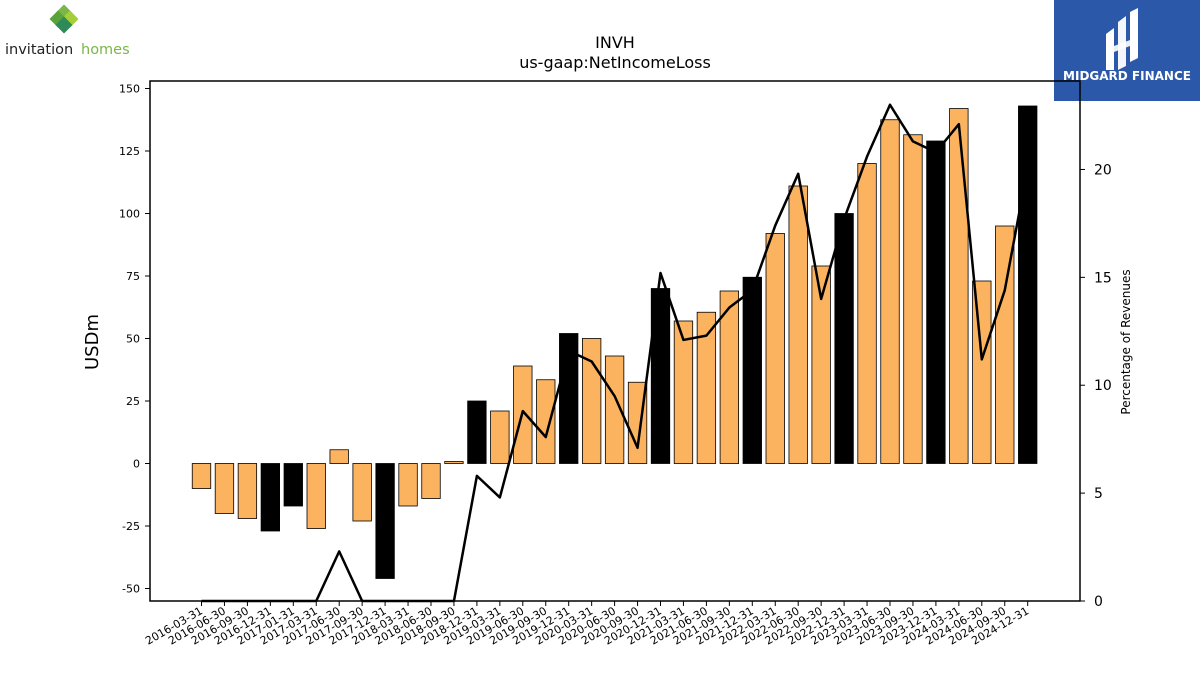 The image size is (1200, 675). Describe the element at coordinates (129, 151) in the screenshot. I see `y-tick-label: 125` at that location.